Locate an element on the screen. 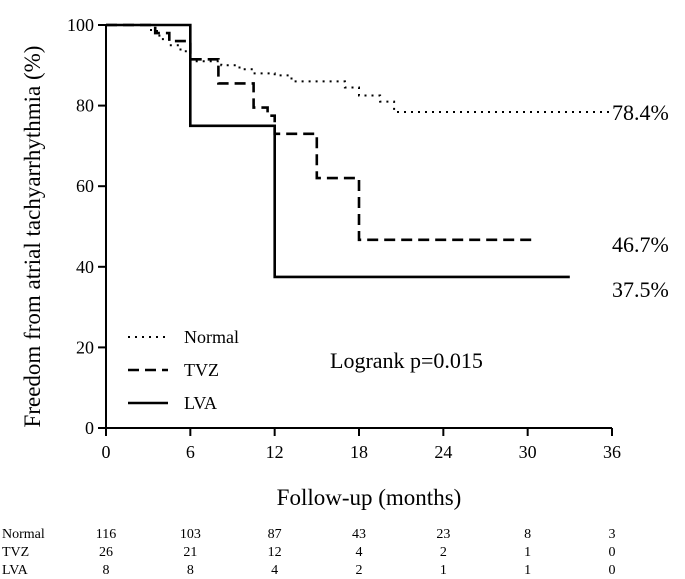 Image resolution: width=685 pixels, height=579 pixels. end-labels: 78.4% 46.7% 37.5% is located at coordinates (640, 201).